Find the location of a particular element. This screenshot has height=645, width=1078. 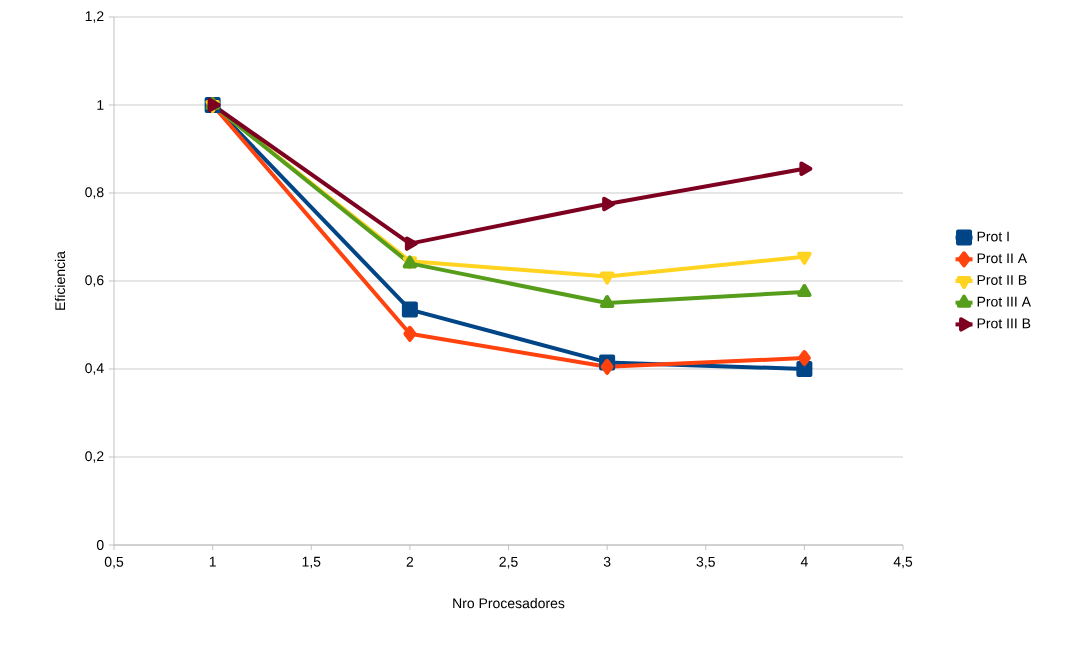

x-tick-label: 0,5 is located at coordinates (114, 562).